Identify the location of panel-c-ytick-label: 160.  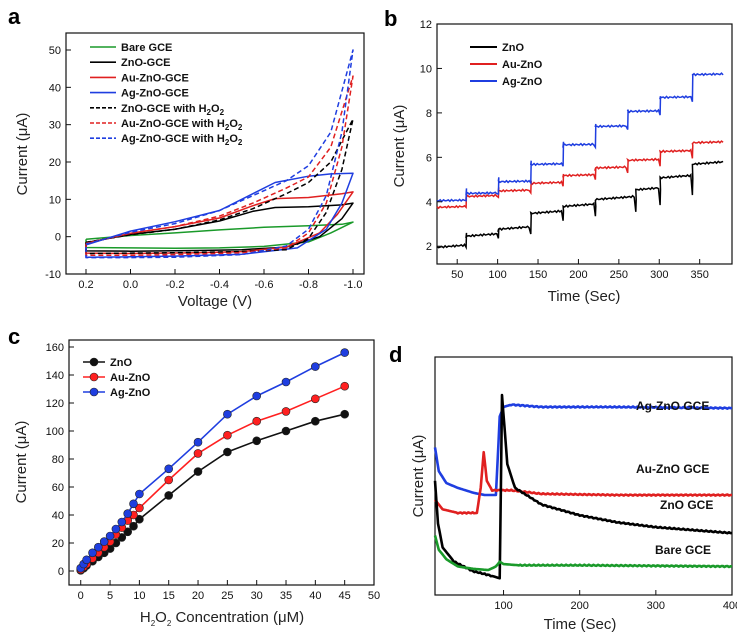
(55, 348).